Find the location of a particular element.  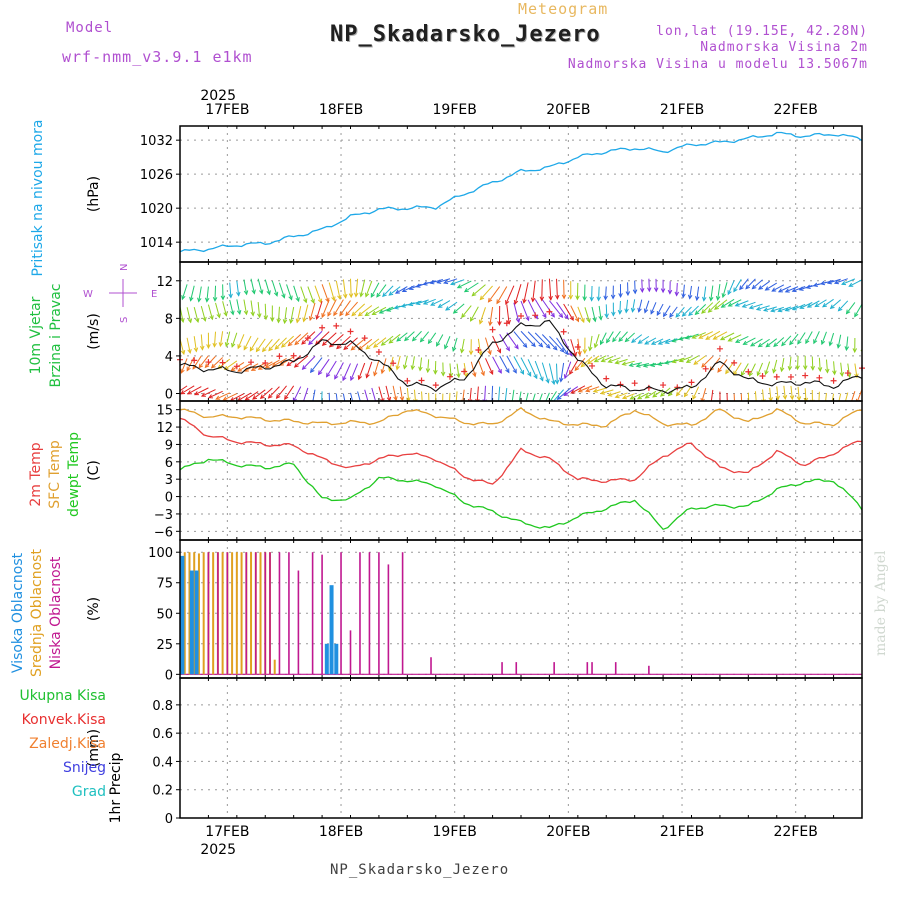

y-tick-label: 12 is located at coordinates (164, 428).